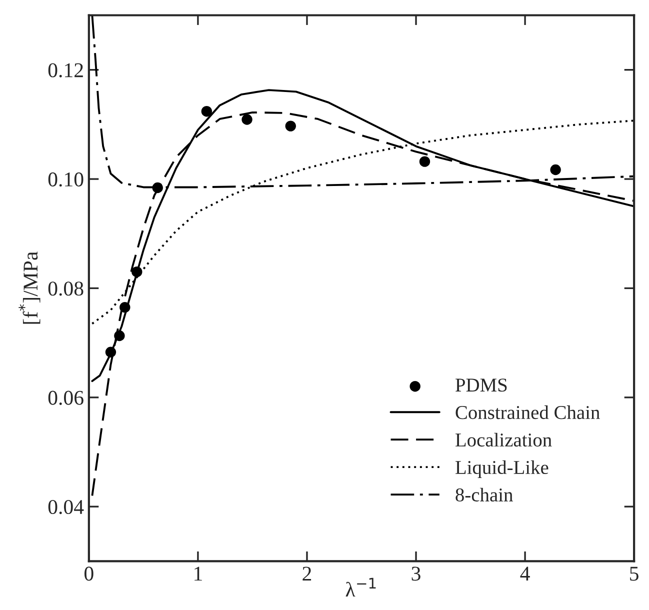 Image resolution: width=649 pixels, height=610 pixels. I want to click on y-tick-label: 0.08, so click(66, 289).